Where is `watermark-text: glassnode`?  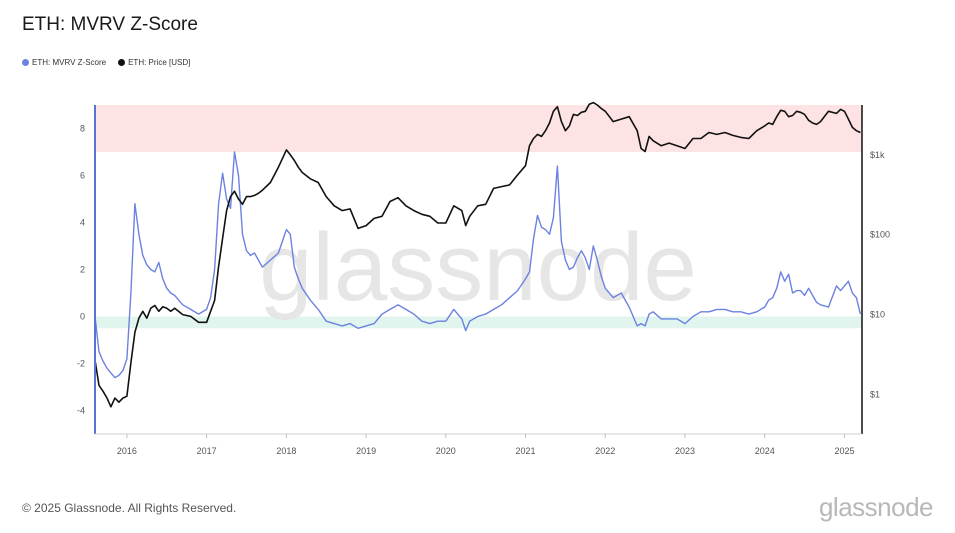
watermark-text: glassnode is located at coordinates (478, 267).